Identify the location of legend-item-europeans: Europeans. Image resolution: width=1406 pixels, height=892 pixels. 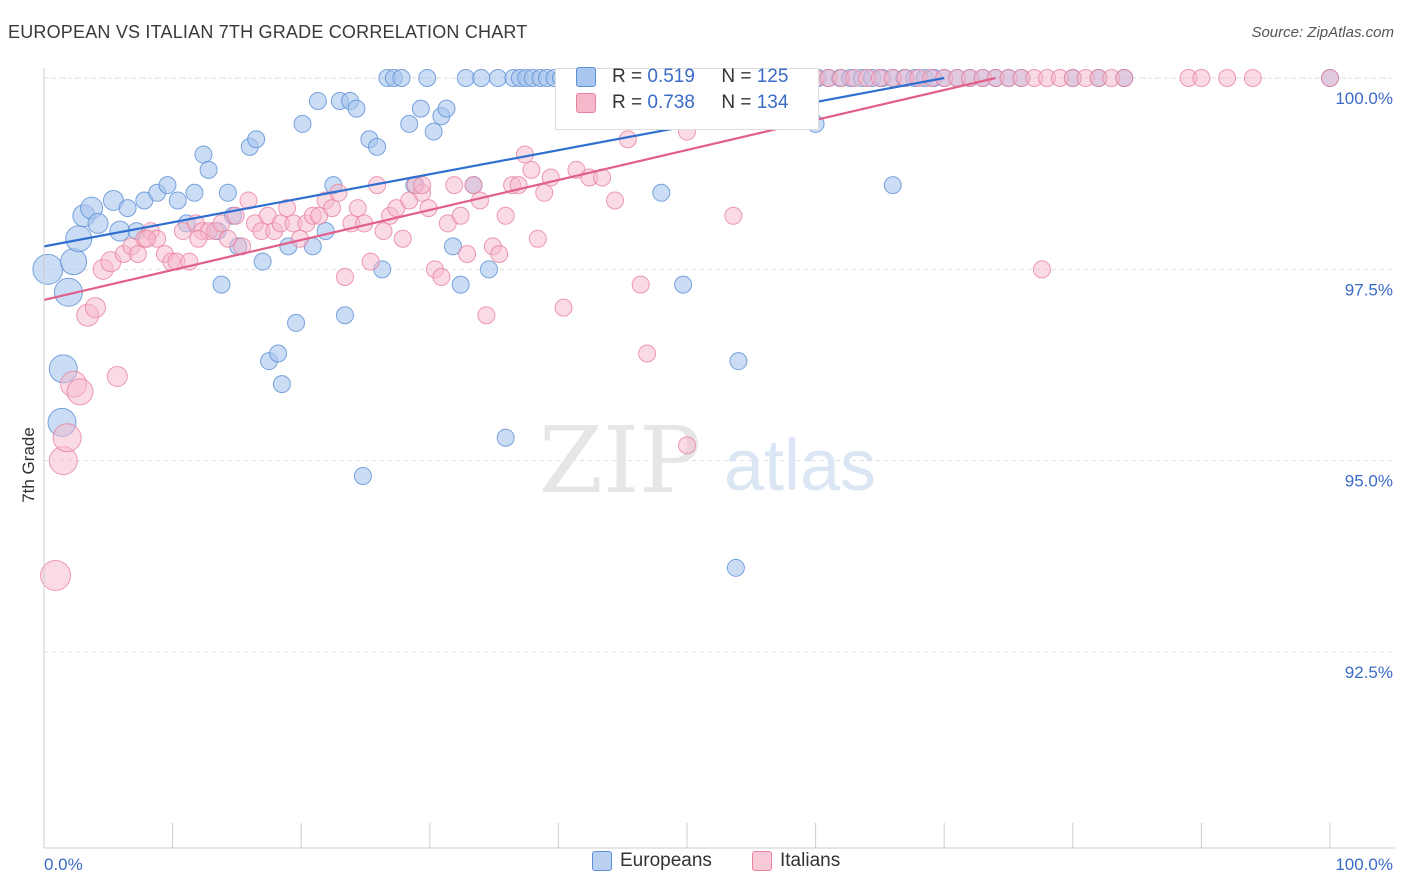
(652, 861).